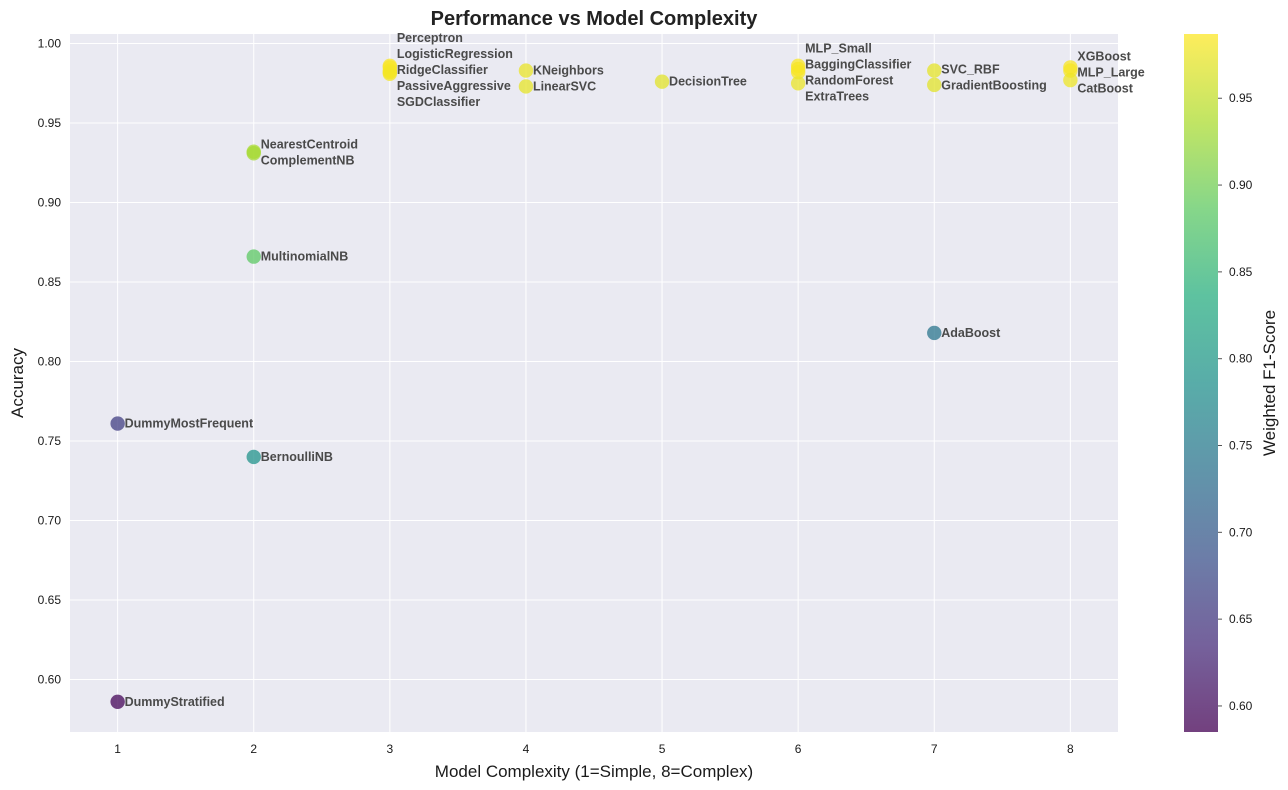 The image size is (1288, 790). Describe the element at coordinates (1241, 359) in the screenshot. I see `colorbar-tick-label: 0.80` at that location.